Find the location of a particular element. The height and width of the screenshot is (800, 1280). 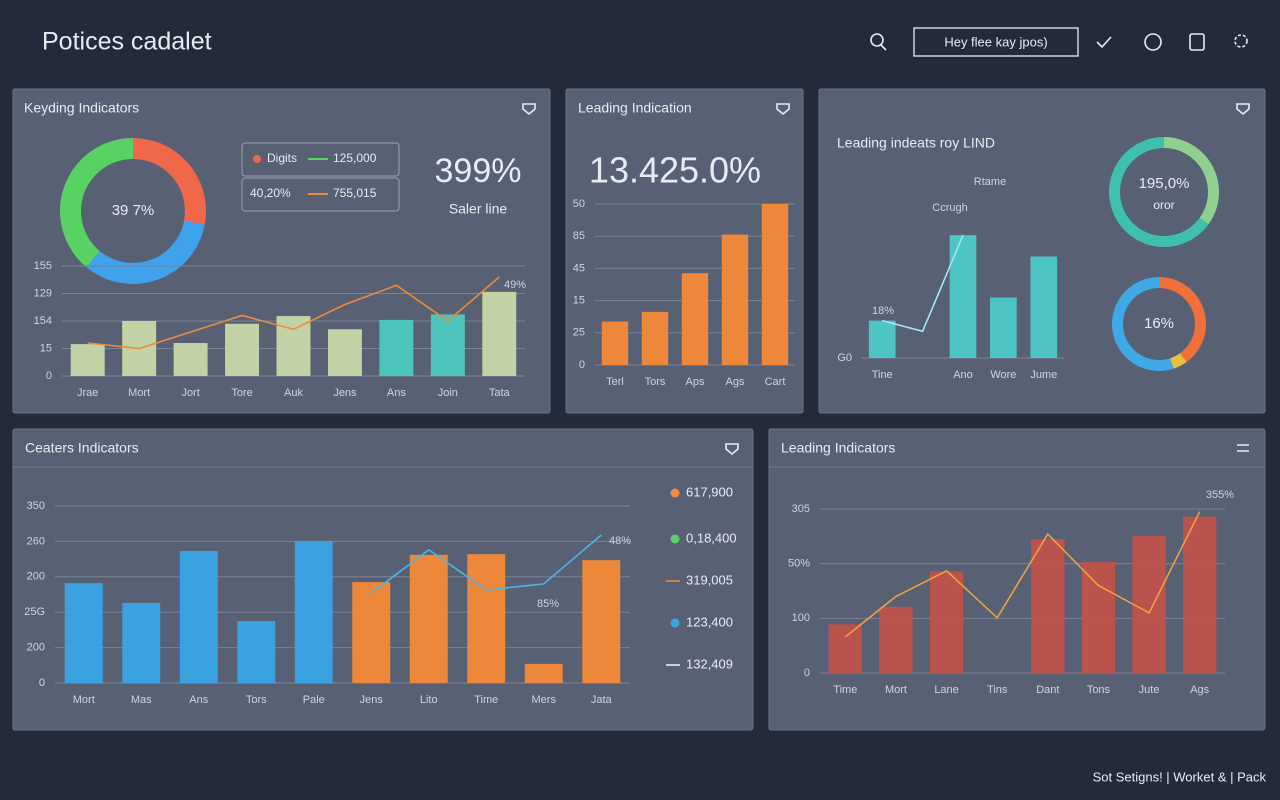

x-tick-label: Jume is located at coordinates (1043, 375).